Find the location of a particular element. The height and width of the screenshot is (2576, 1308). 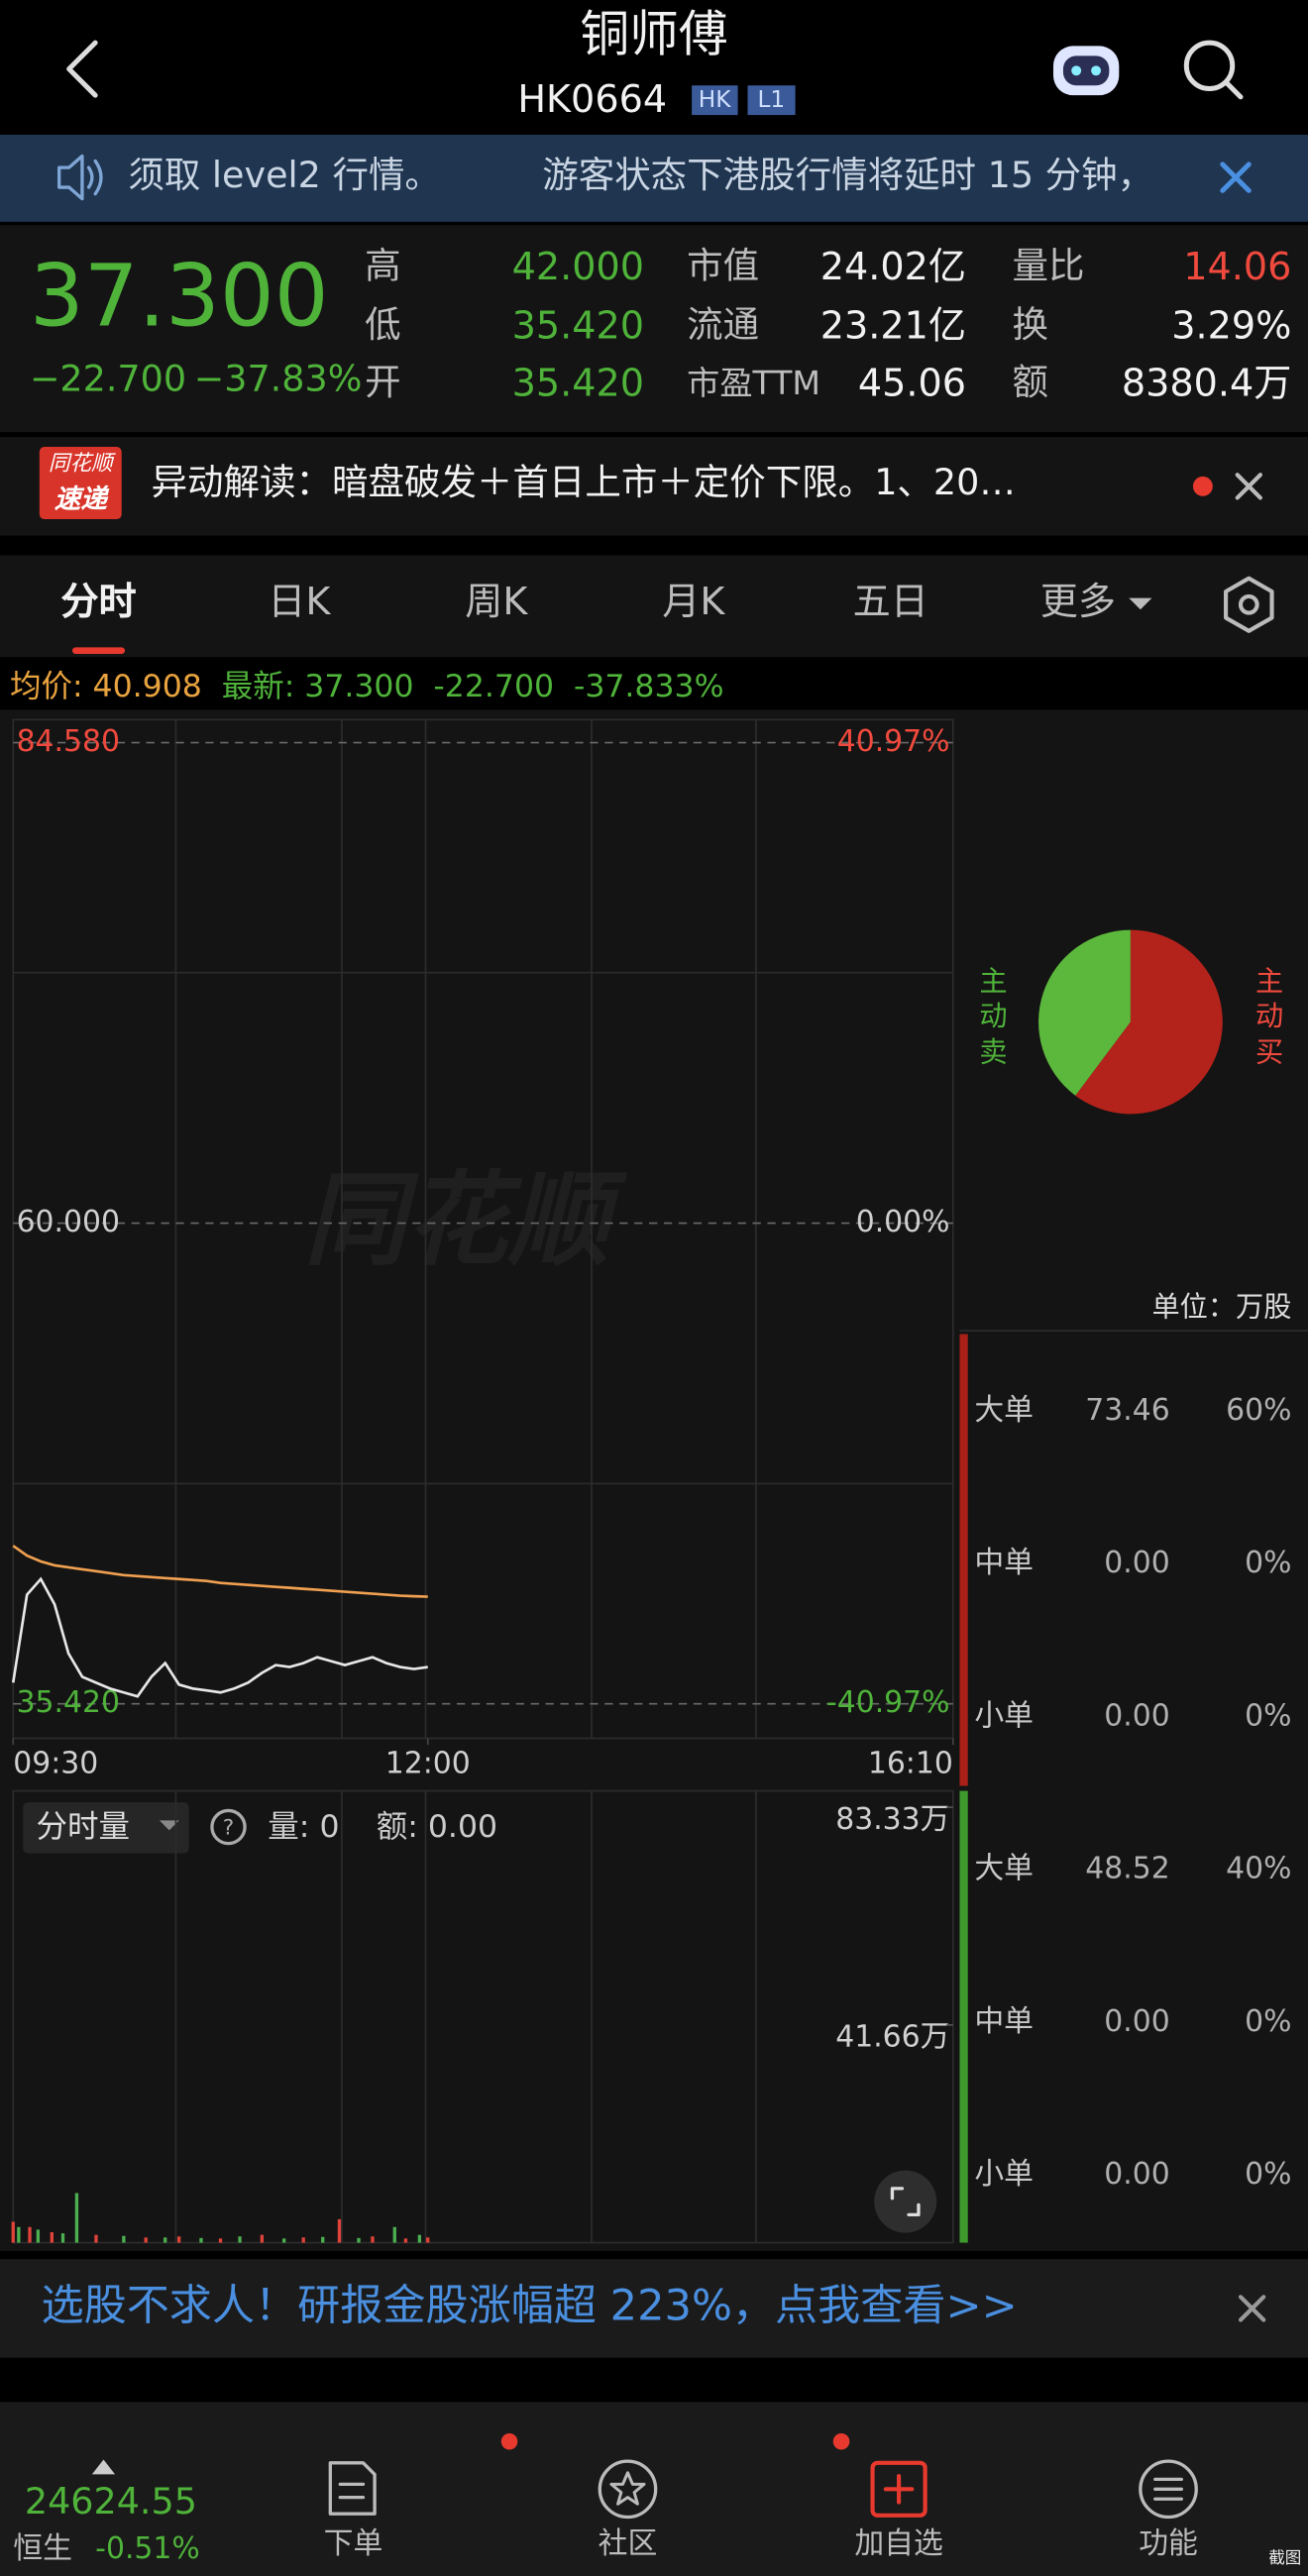

pie-label: 主动卖 is located at coordinates (993, 1017).